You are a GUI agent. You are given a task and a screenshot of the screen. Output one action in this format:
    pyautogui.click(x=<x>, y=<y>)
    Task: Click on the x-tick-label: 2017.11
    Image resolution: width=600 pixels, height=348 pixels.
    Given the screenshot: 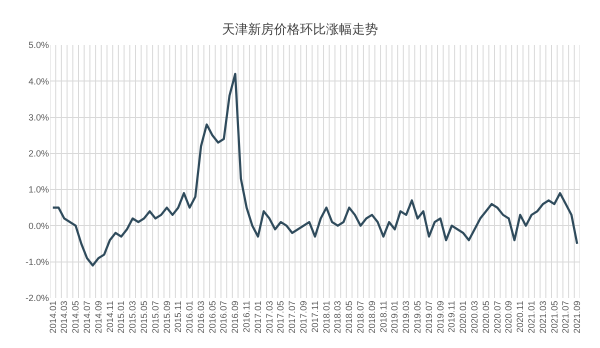 What is the action you would take?
    pyautogui.click(x=315, y=316)
    